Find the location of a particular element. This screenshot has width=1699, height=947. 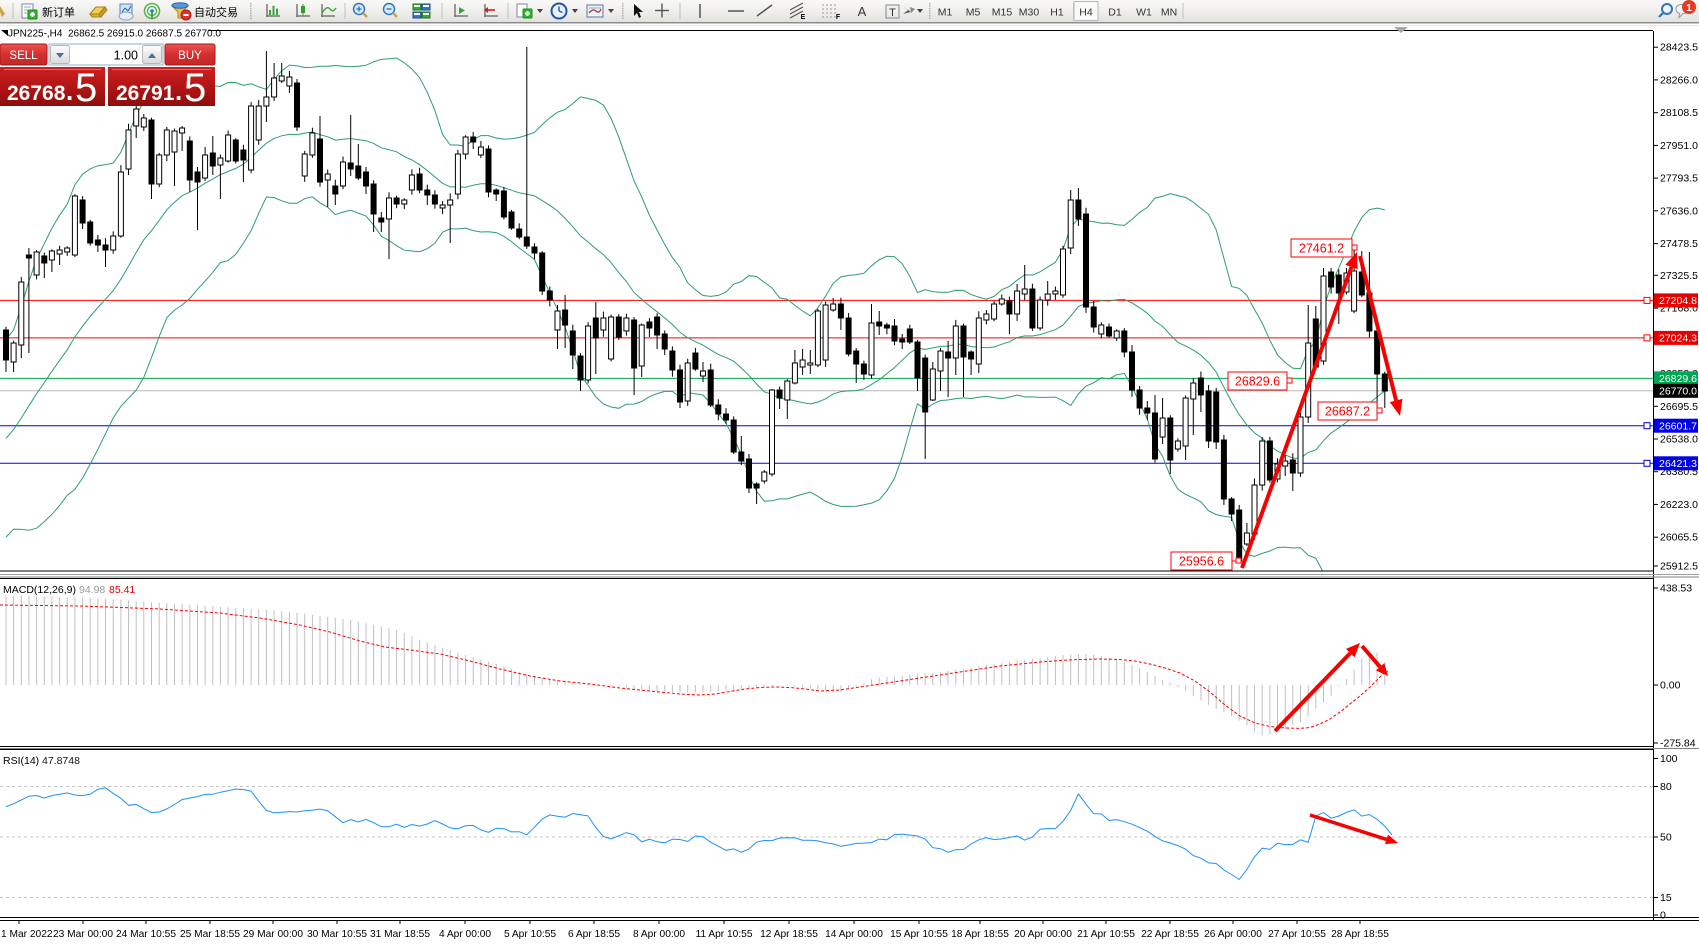

svg-text: 15 is located at coordinates (1666, 898).